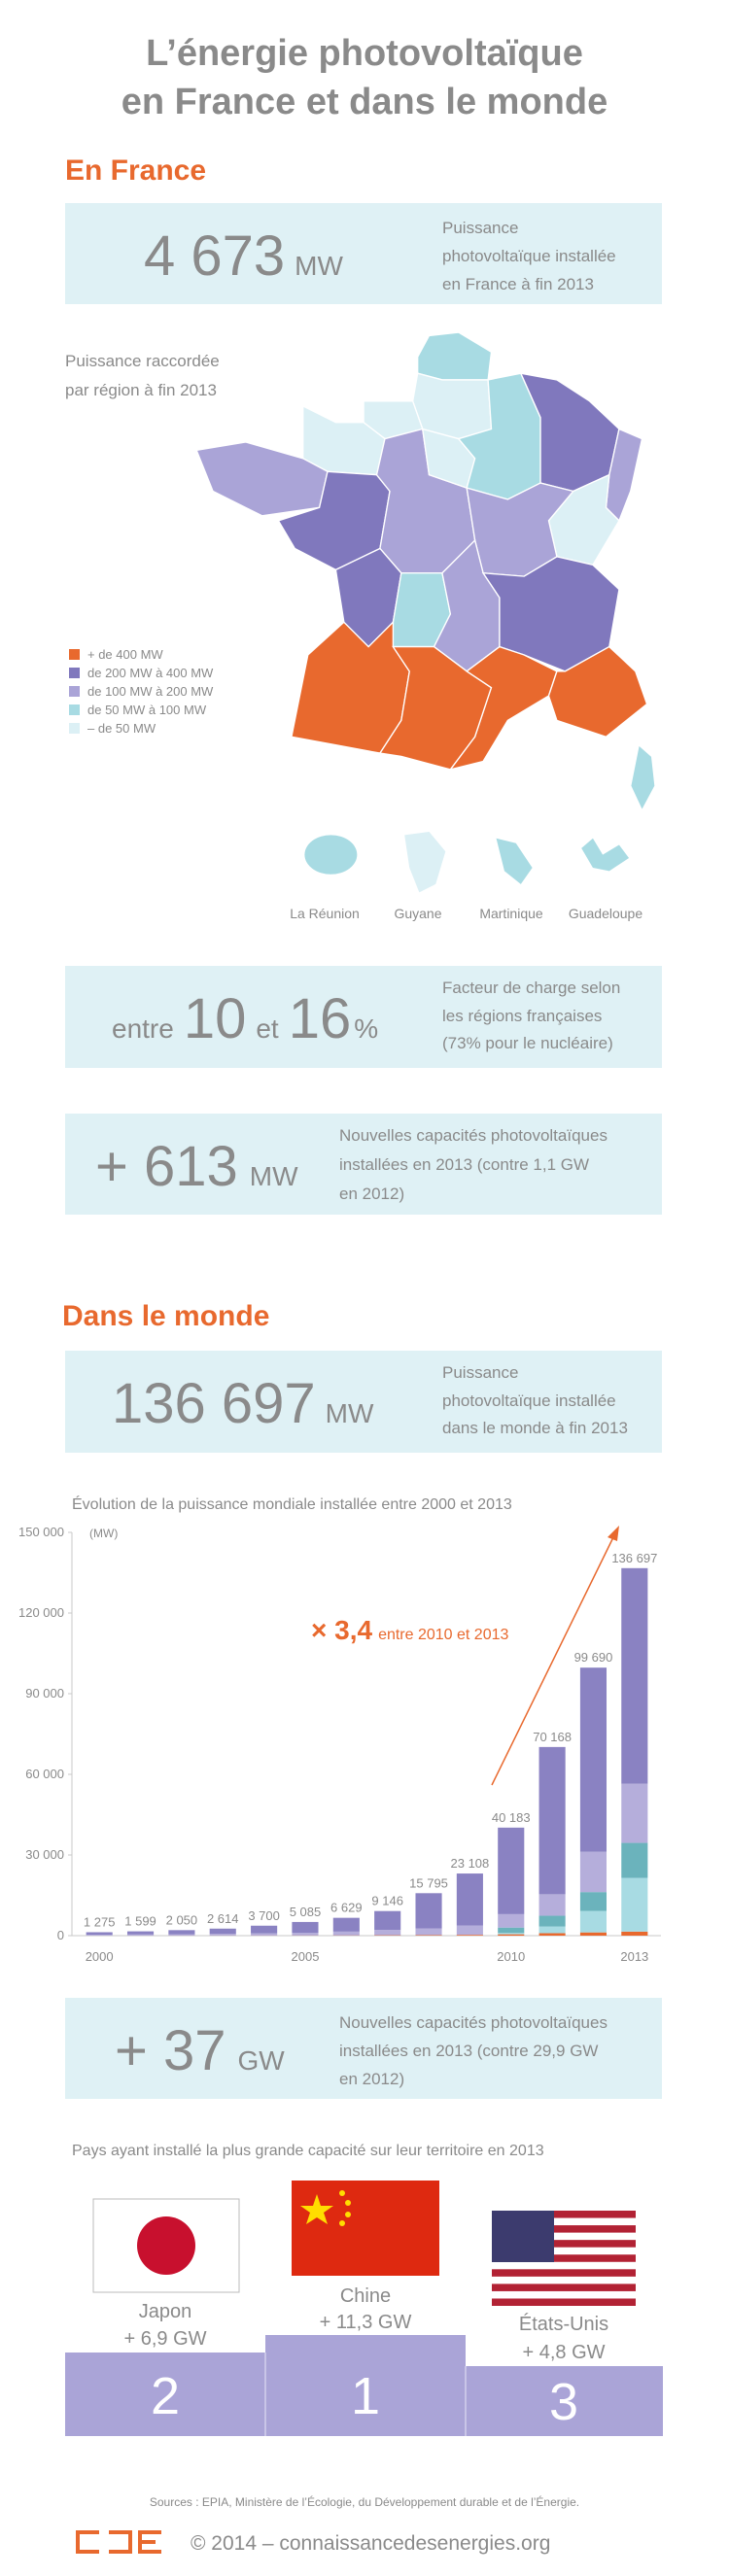  What do you see at coordinates (387, 1901) in the screenshot?
I see `total-label: 9 146` at bounding box center [387, 1901].